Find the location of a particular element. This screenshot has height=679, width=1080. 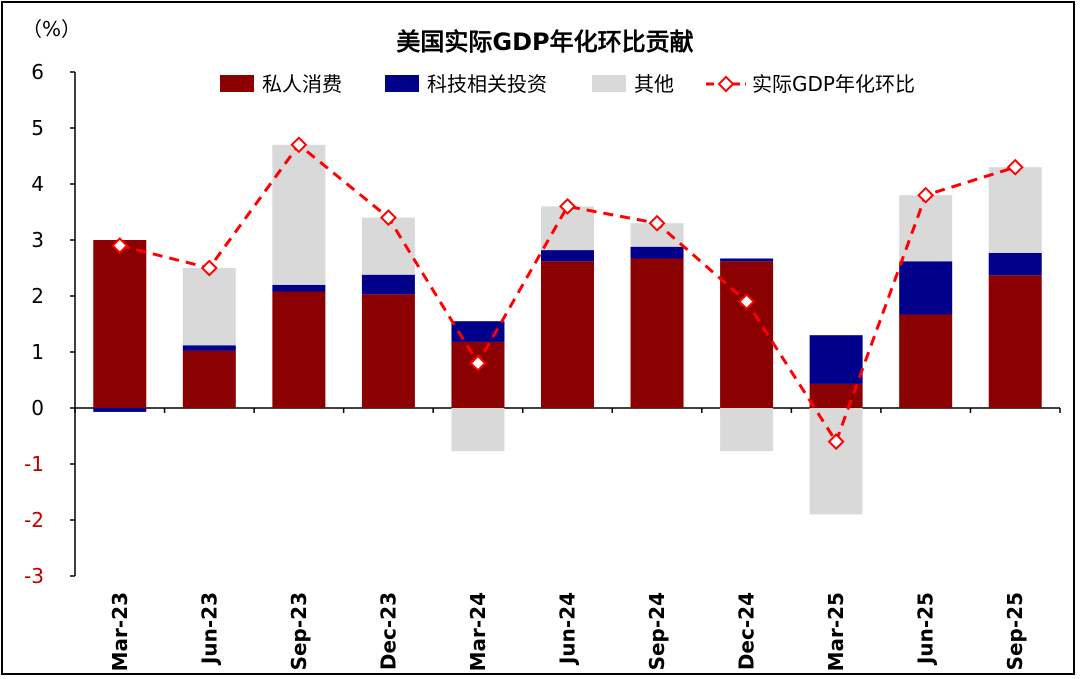

legend-swatch-tech-investment is located at coordinates (402, 83).